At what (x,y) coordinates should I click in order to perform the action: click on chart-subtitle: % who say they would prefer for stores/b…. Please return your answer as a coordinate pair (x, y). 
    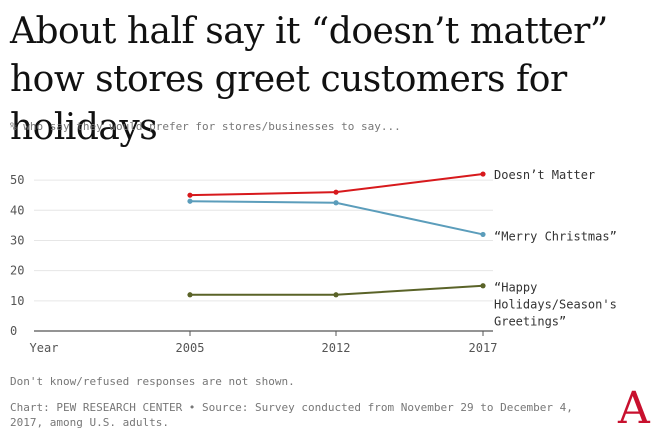
    Looking at the image, I should click on (205, 126).